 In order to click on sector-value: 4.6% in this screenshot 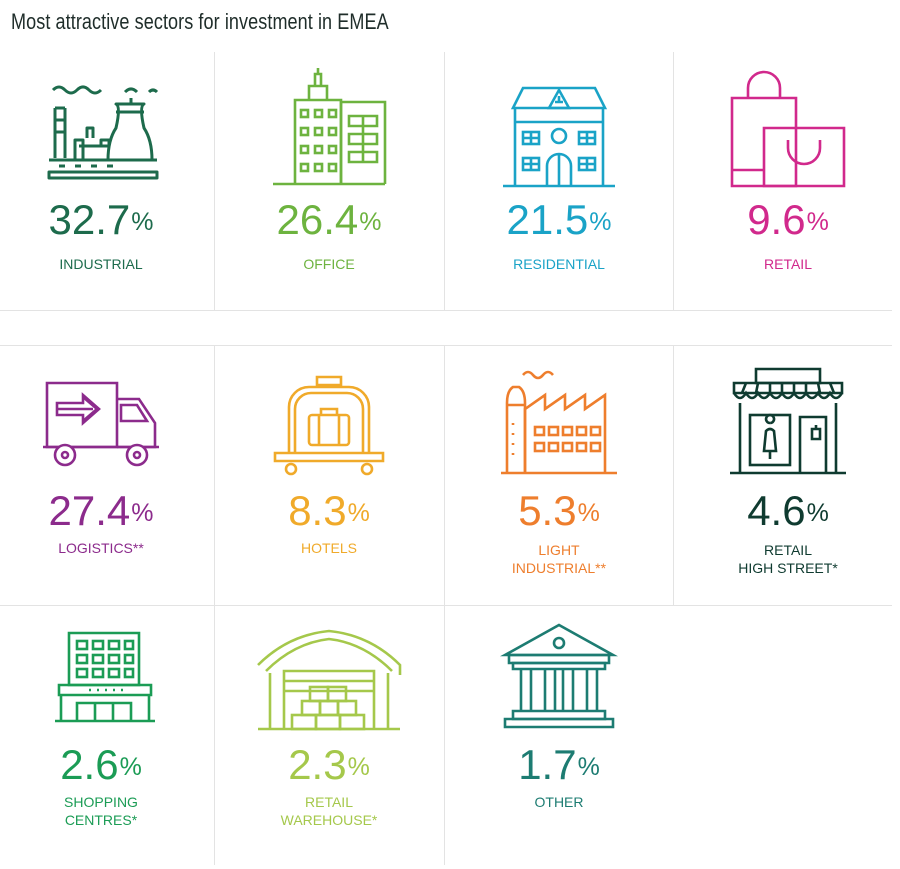, I will do `click(788, 510)`.